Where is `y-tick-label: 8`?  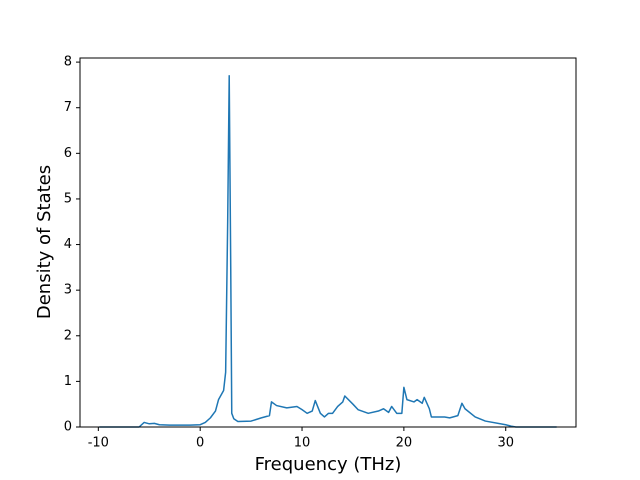 y-tick-label: 8 is located at coordinates (68, 62).